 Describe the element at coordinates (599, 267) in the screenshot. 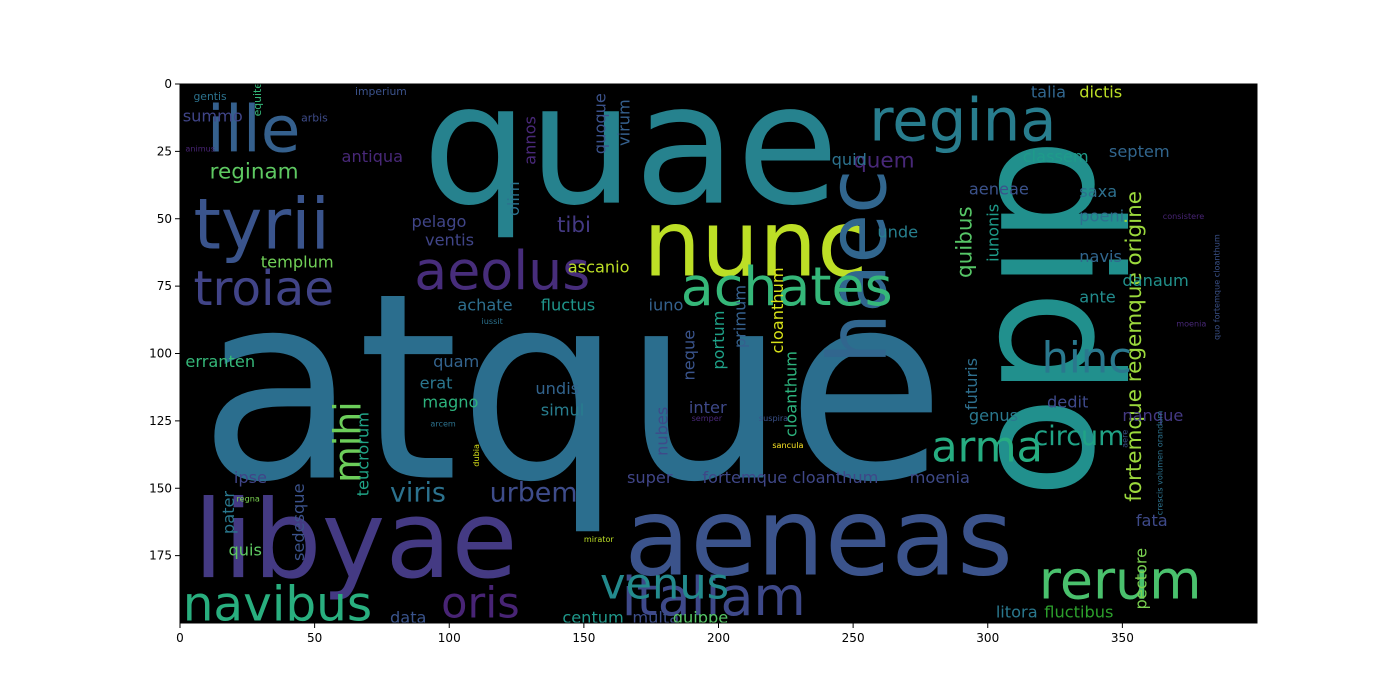

I see `word-ascanio: ascanio` at that location.